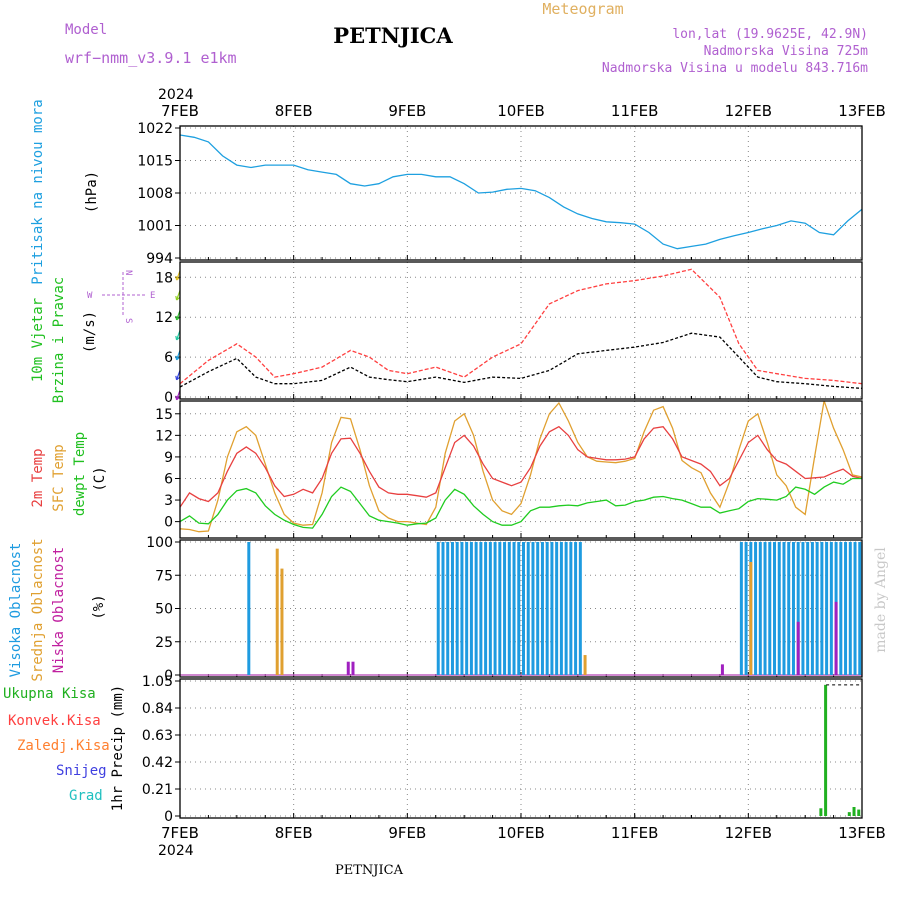 The image size is (900, 900). Describe the element at coordinates (407, 833) in the screenshot. I see `bottom-tick-label: 9FEB` at that location.